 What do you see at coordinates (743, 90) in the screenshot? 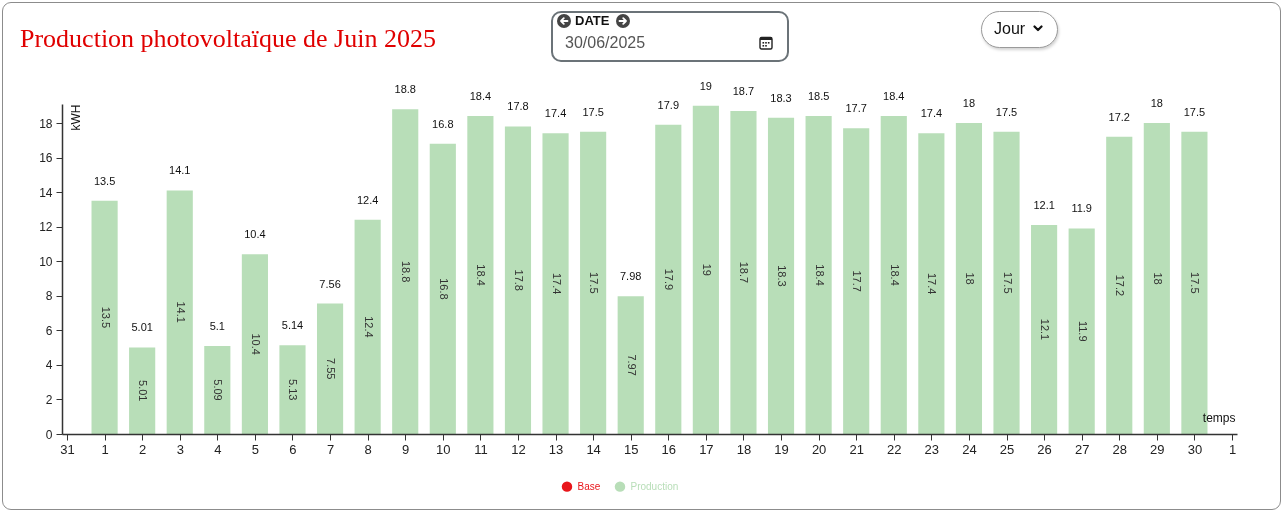
I see `total-label: 18.7` at bounding box center [743, 90].